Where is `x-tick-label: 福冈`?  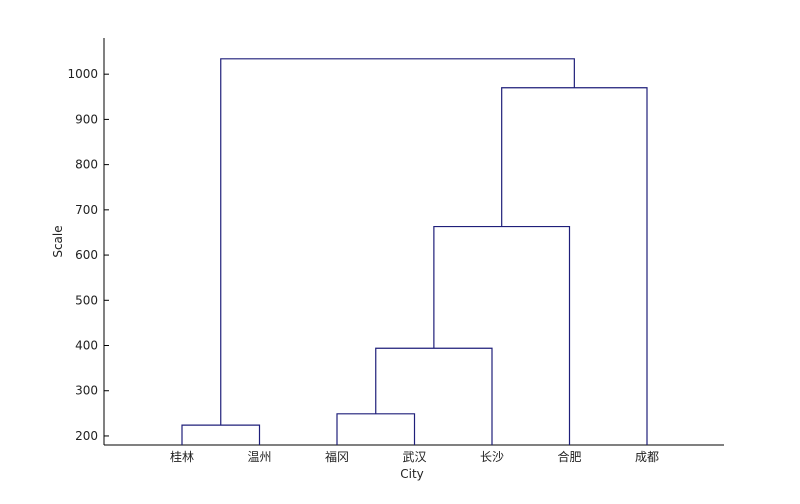 x-tick-label: 福冈 is located at coordinates (337, 456).